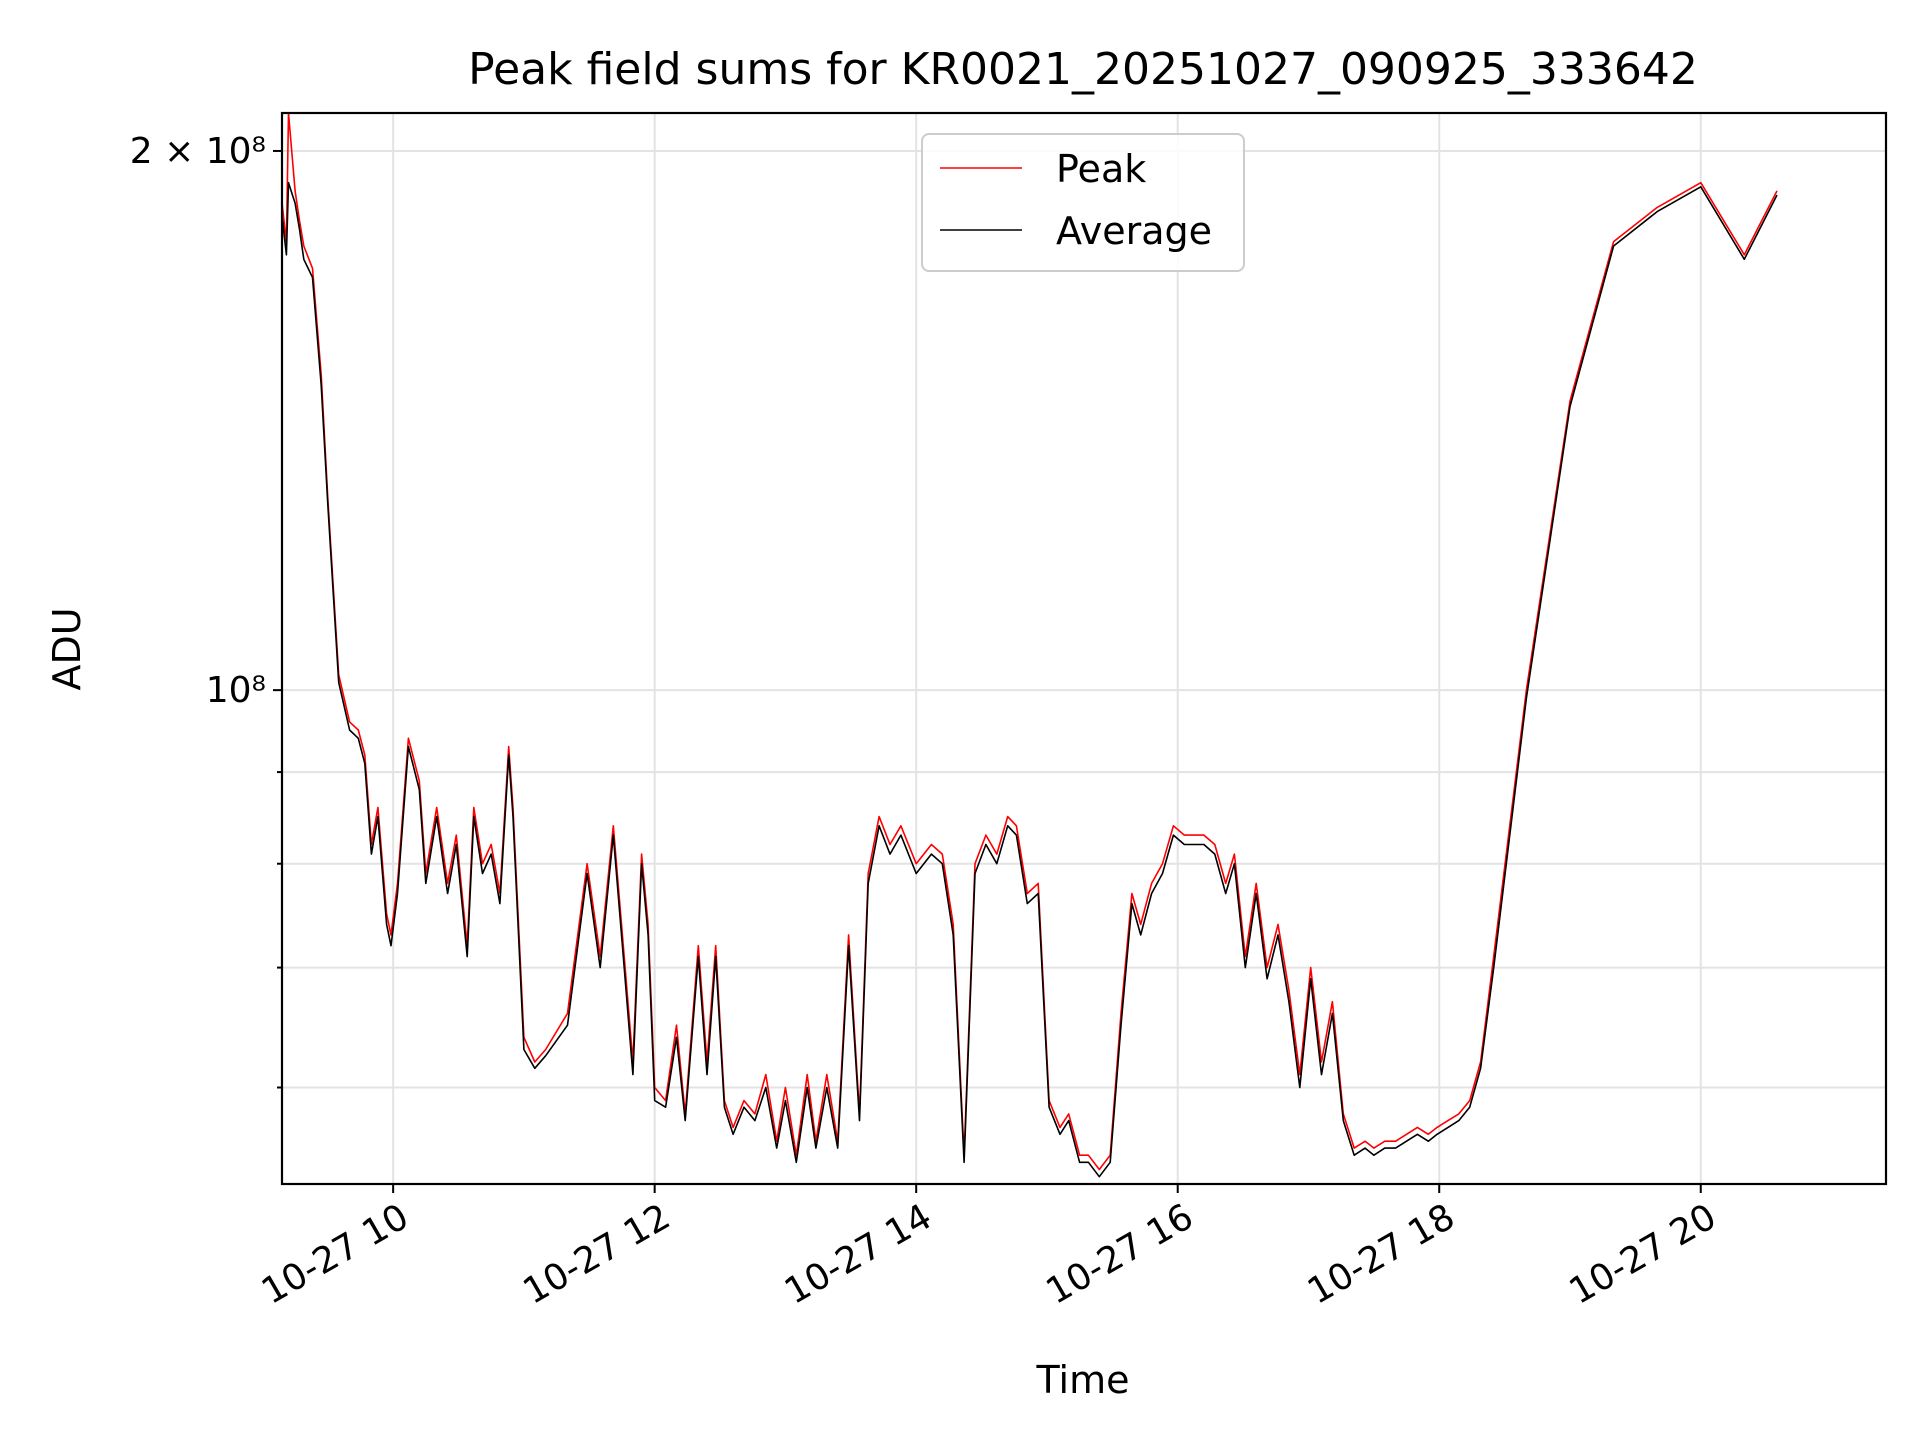 Image resolution: width=1920 pixels, height=1440 pixels. I want to click on legend: Peak Average, so click(1083, 202).